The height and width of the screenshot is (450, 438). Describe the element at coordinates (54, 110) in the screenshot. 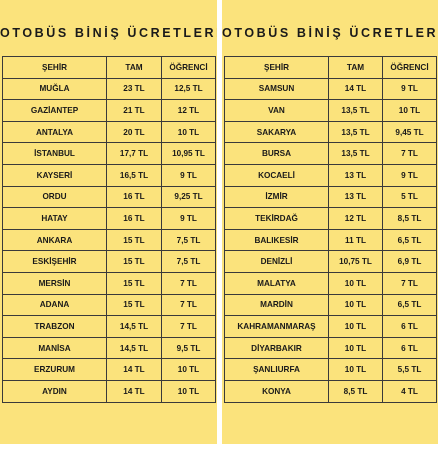

I see `cell-city: GAZİANTEP` at that location.